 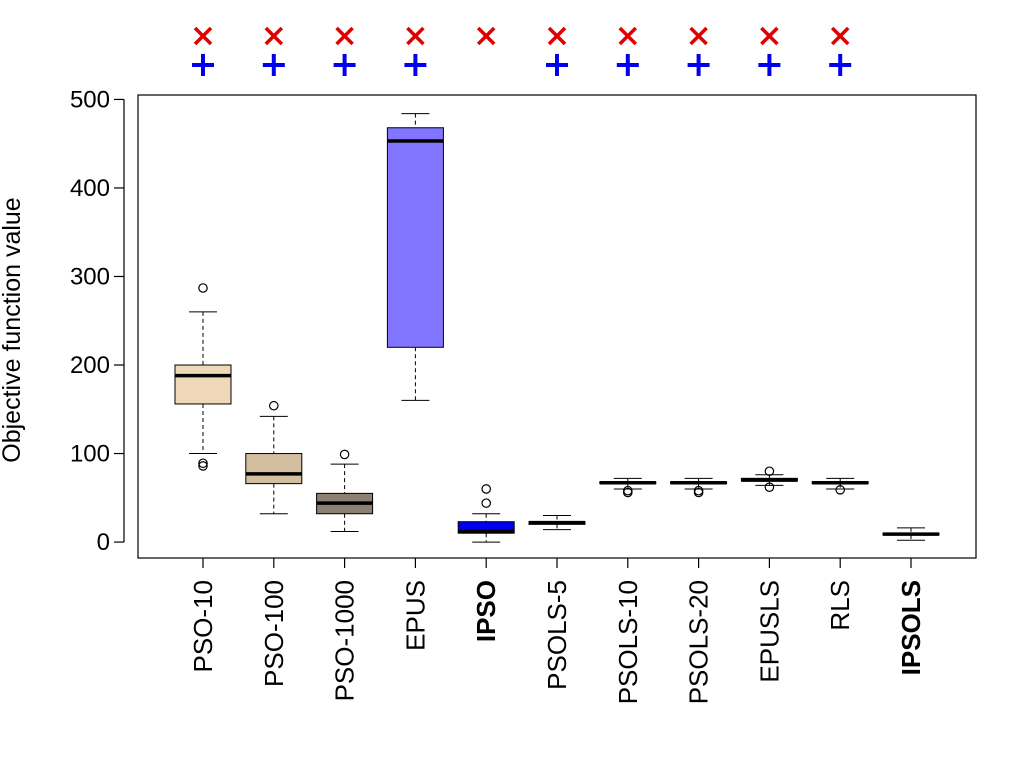 What do you see at coordinates (522, 51) in the screenshot?
I see `markers-layer` at bounding box center [522, 51].